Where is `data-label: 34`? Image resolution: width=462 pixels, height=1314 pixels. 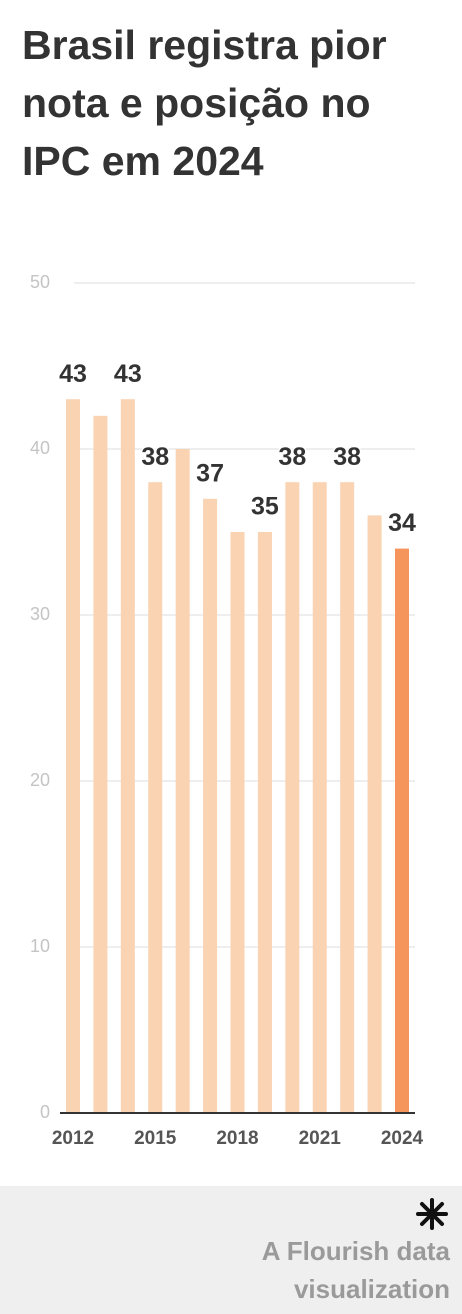 data-label: 34 is located at coordinates (402, 523).